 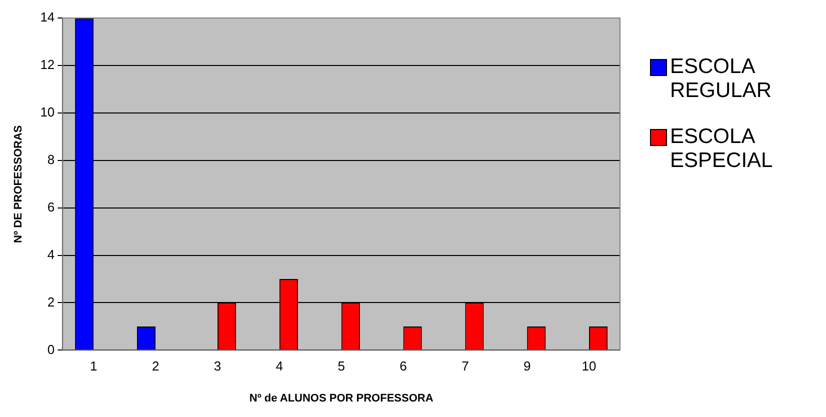 I want to click on x-tick-label: 2, so click(x=156, y=366).